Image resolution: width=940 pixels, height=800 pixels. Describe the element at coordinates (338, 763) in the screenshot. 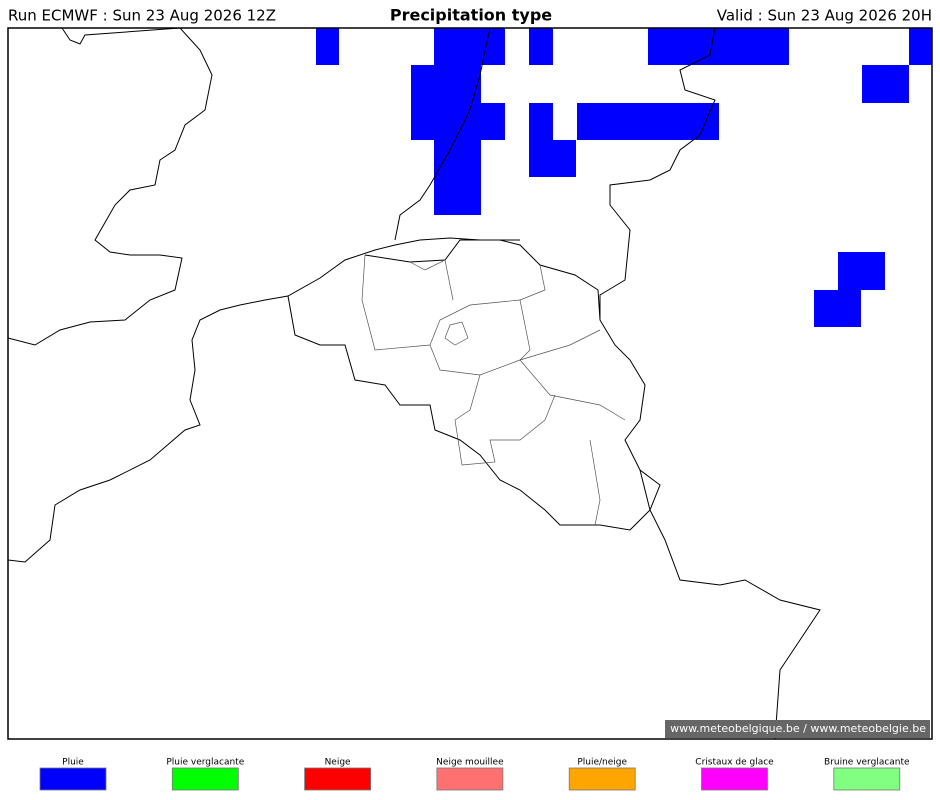

I see `legend-label: Neige` at that location.